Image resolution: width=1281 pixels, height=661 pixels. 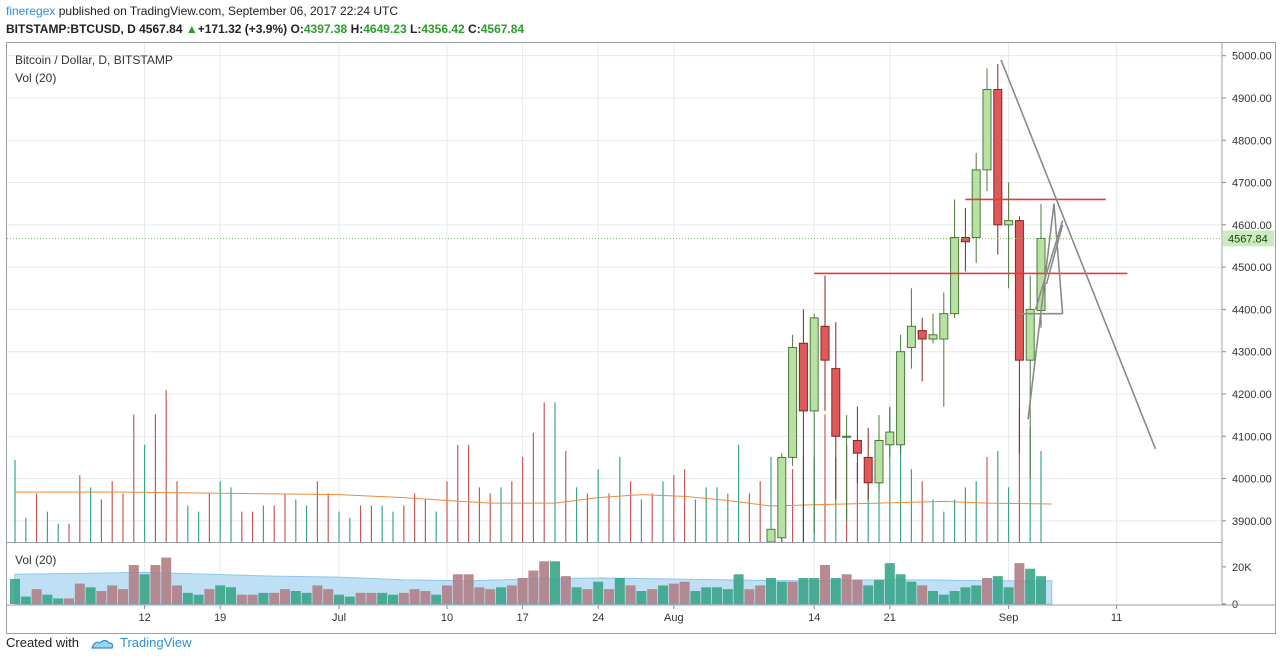 What do you see at coordinates (1252, 268) in the screenshot?
I see `y-tick-label: 4500.00` at bounding box center [1252, 268].